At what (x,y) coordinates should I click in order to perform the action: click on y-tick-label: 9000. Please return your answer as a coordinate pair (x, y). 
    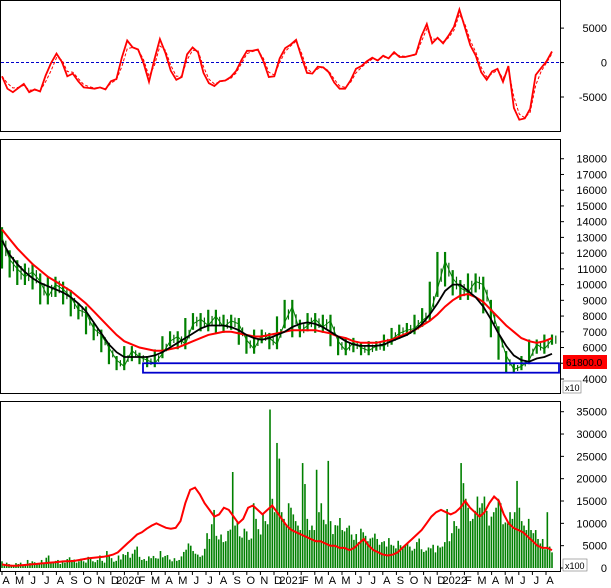
    Looking at the image, I should click on (595, 301).